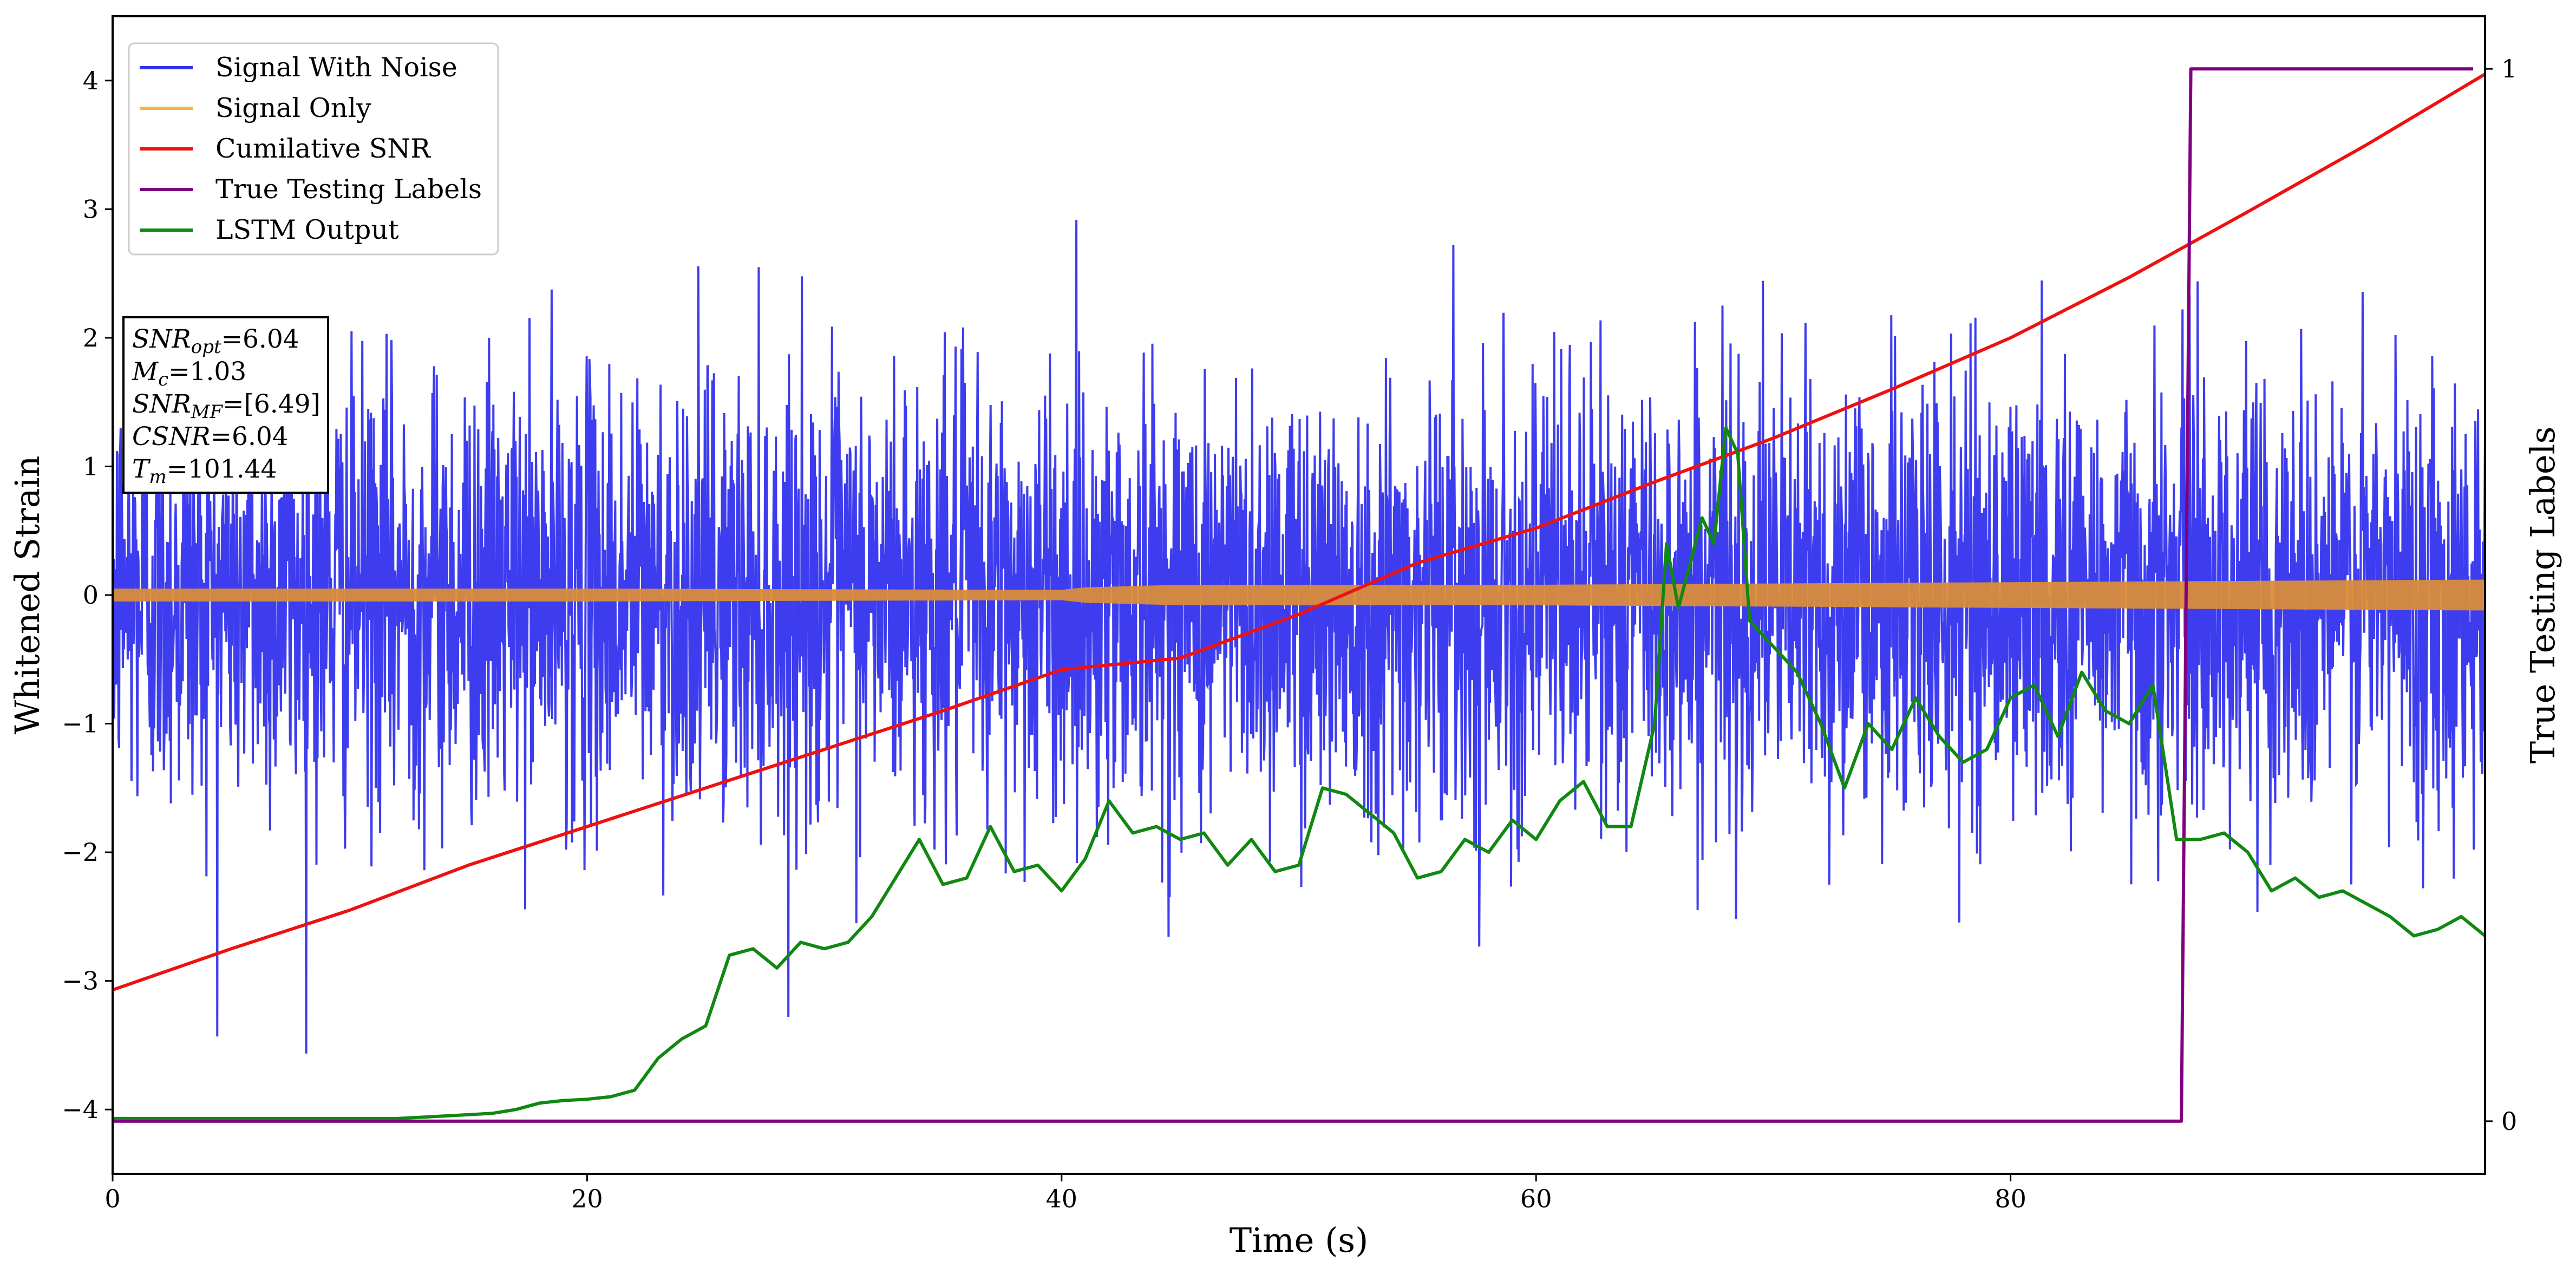 This screenshot has width=2576, height=1274. Describe the element at coordinates (211, 437) in the screenshot. I see `annotation-csnr: CSNR=6.04` at that location.